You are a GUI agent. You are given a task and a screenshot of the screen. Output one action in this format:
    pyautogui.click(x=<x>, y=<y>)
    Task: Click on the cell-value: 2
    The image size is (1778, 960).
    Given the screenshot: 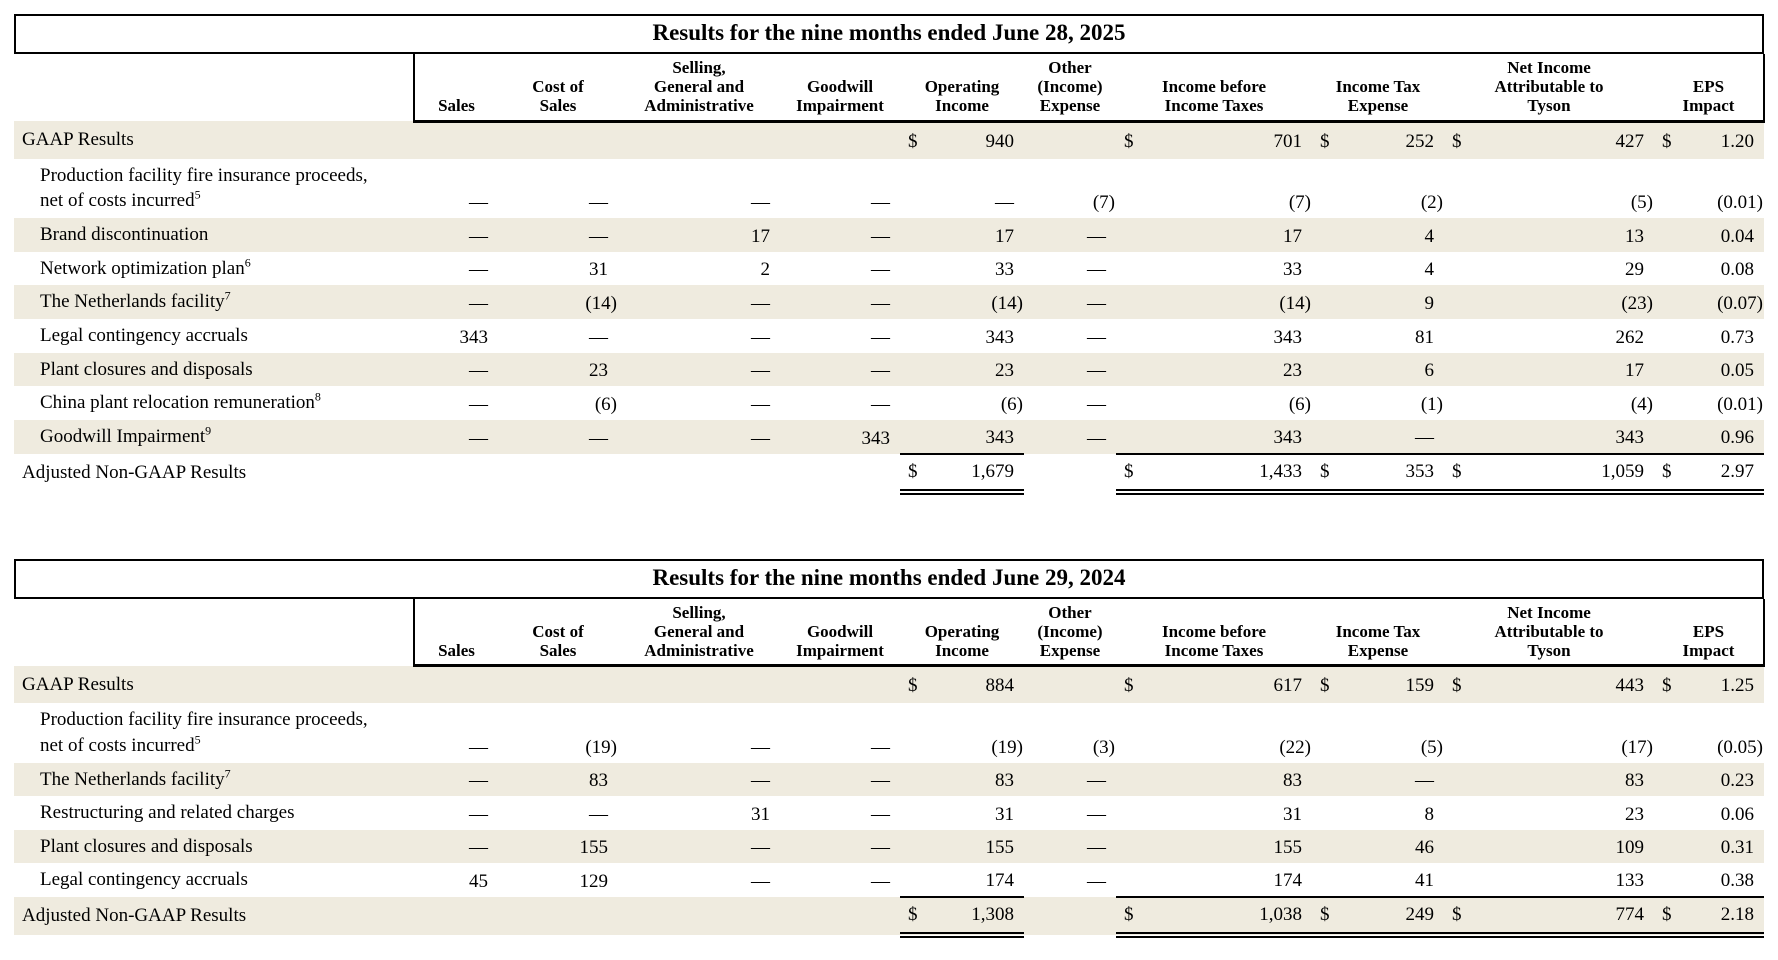 What is the action you would take?
    pyautogui.click(x=765, y=270)
    